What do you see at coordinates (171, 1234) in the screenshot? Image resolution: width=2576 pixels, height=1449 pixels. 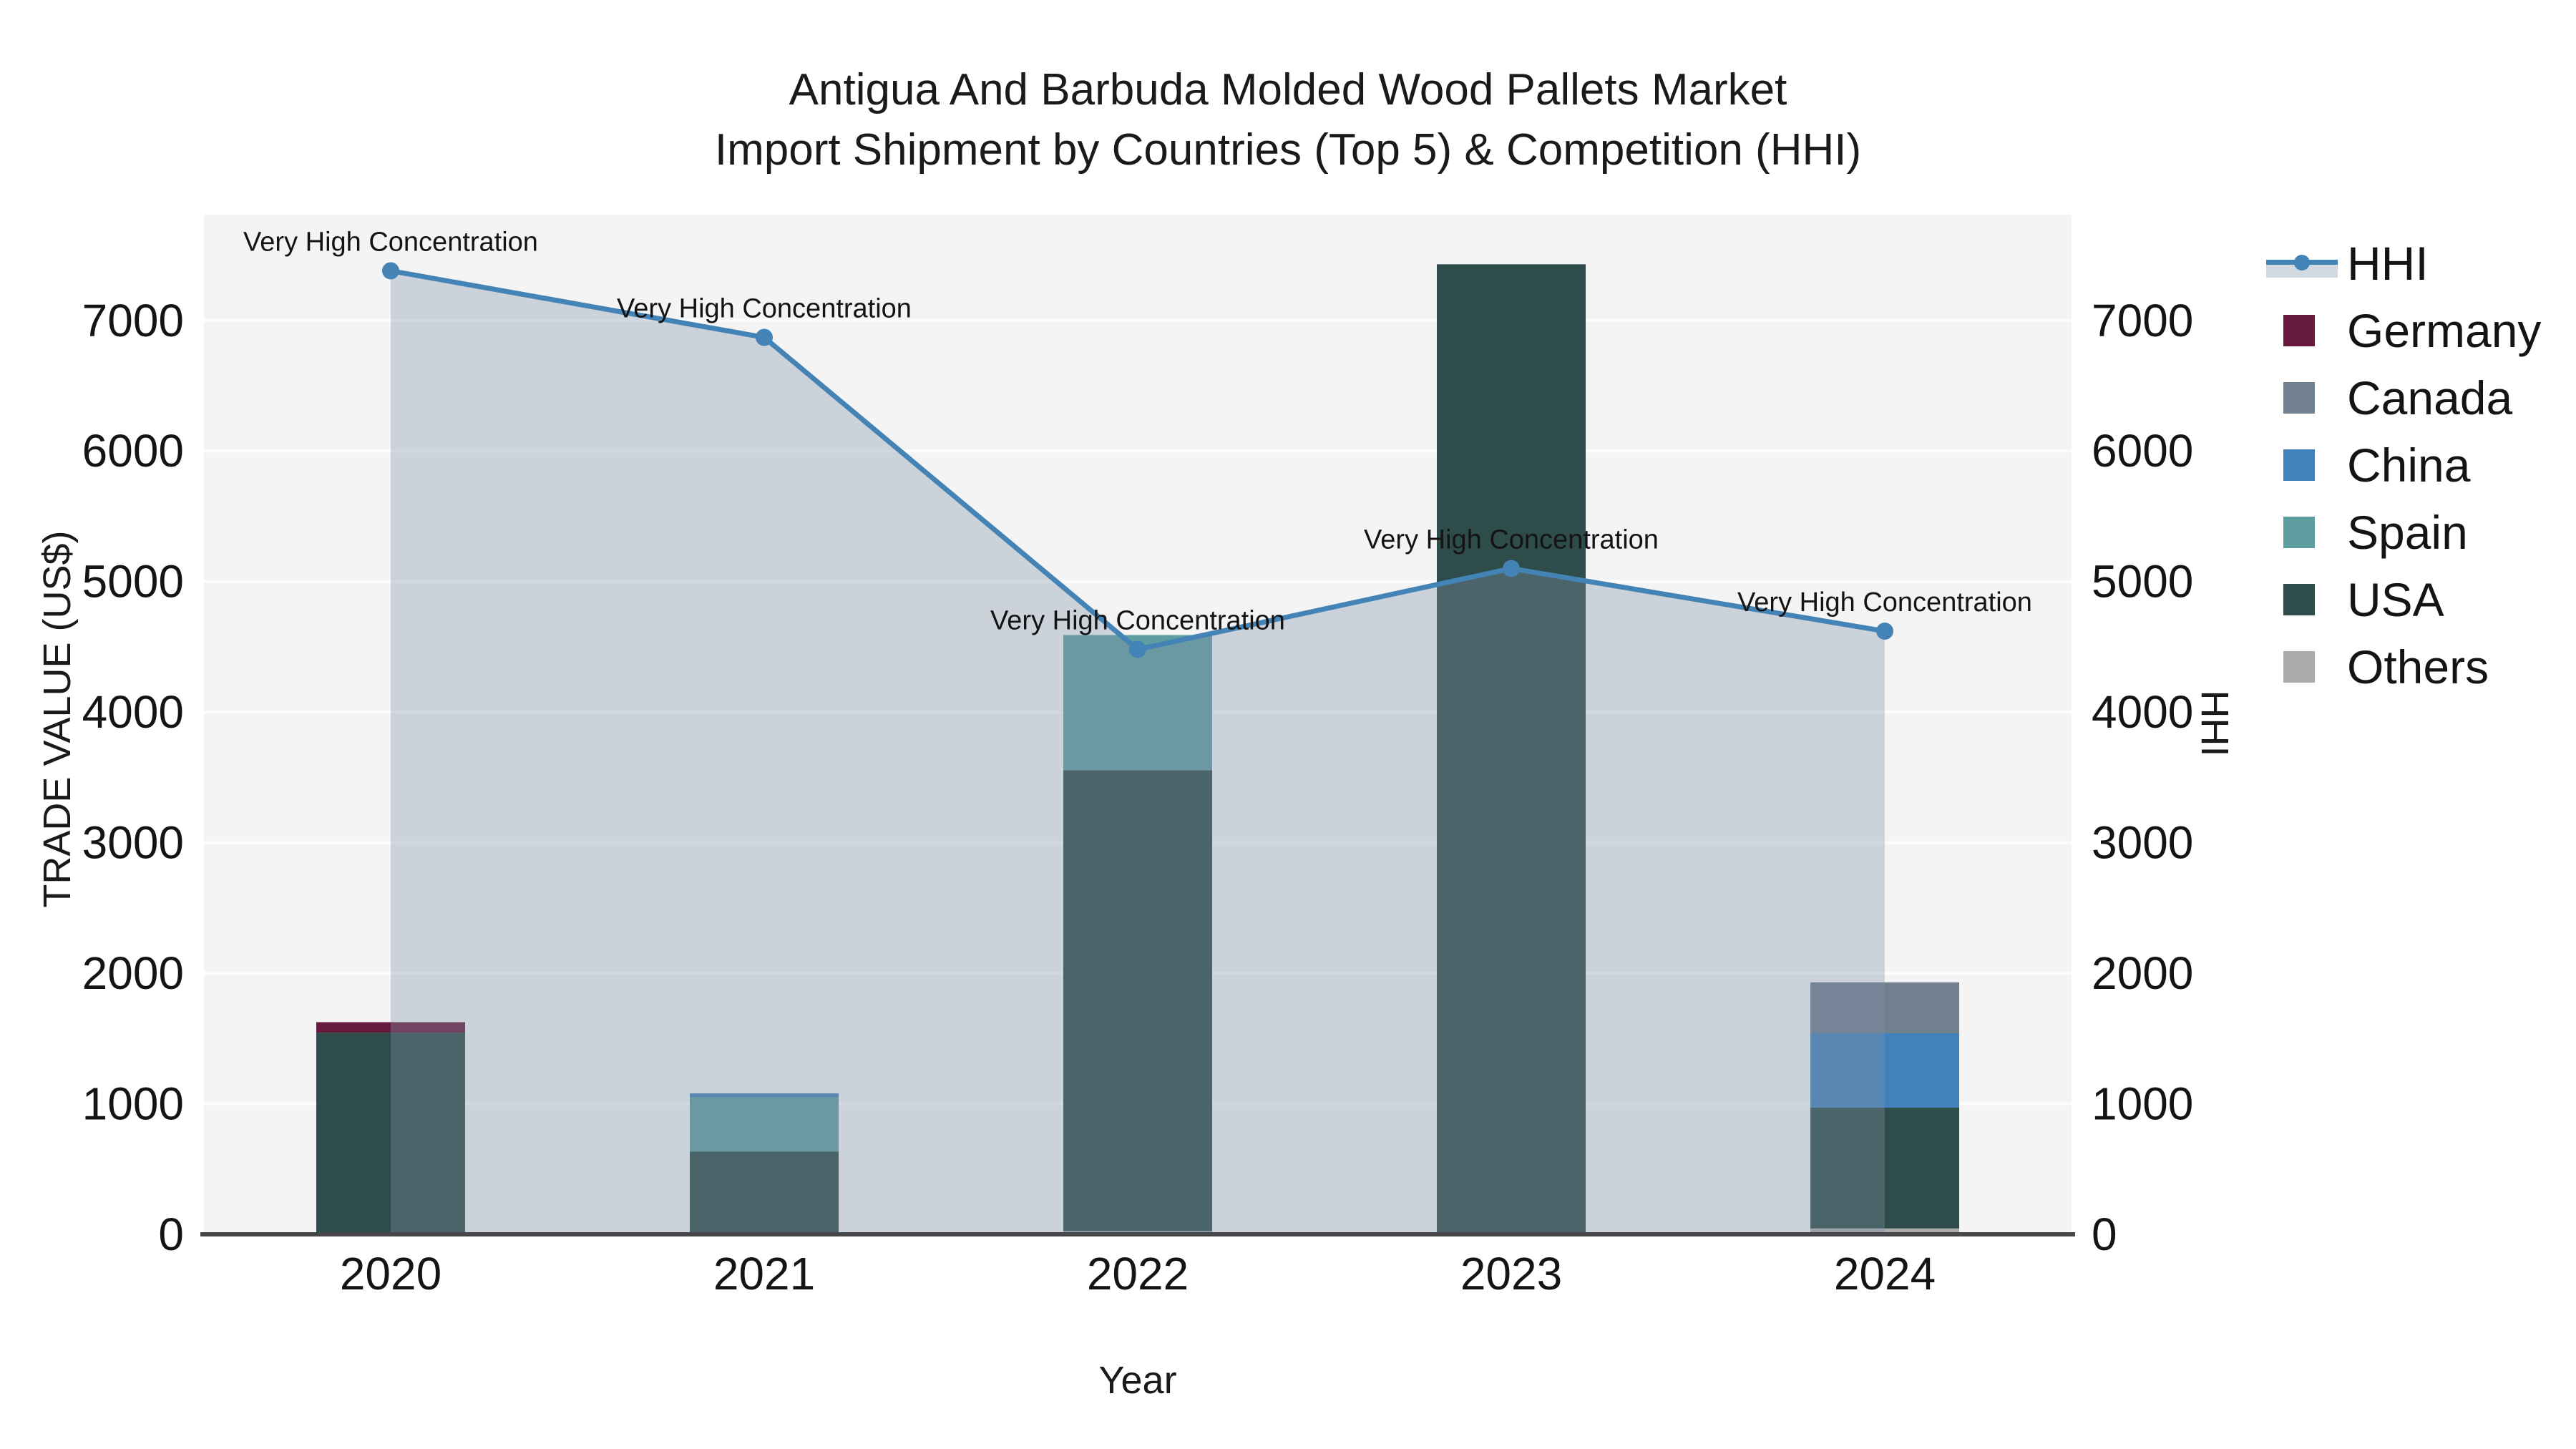 I see `y-axis-tick-left-0: 0` at bounding box center [171, 1234].